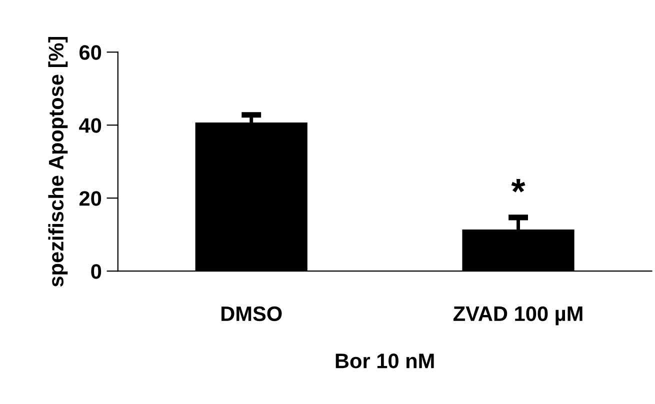  Describe the element at coordinates (91, 52) in the screenshot. I see `y-tick-label: 60` at that location.